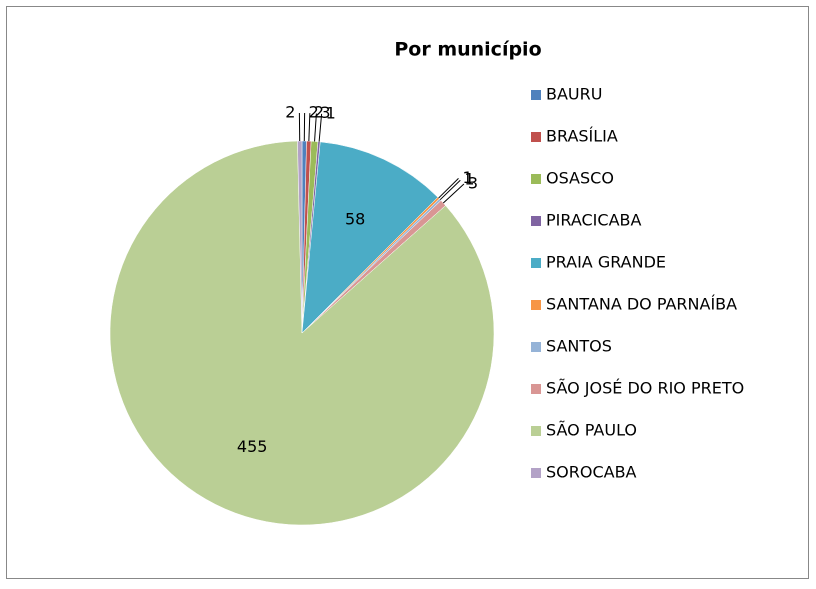 The height and width of the screenshot is (589, 816). Describe the element at coordinates (641, 304) in the screenshot. I see `legend-label: SANTANA DO PARNAÍBA` at that location.